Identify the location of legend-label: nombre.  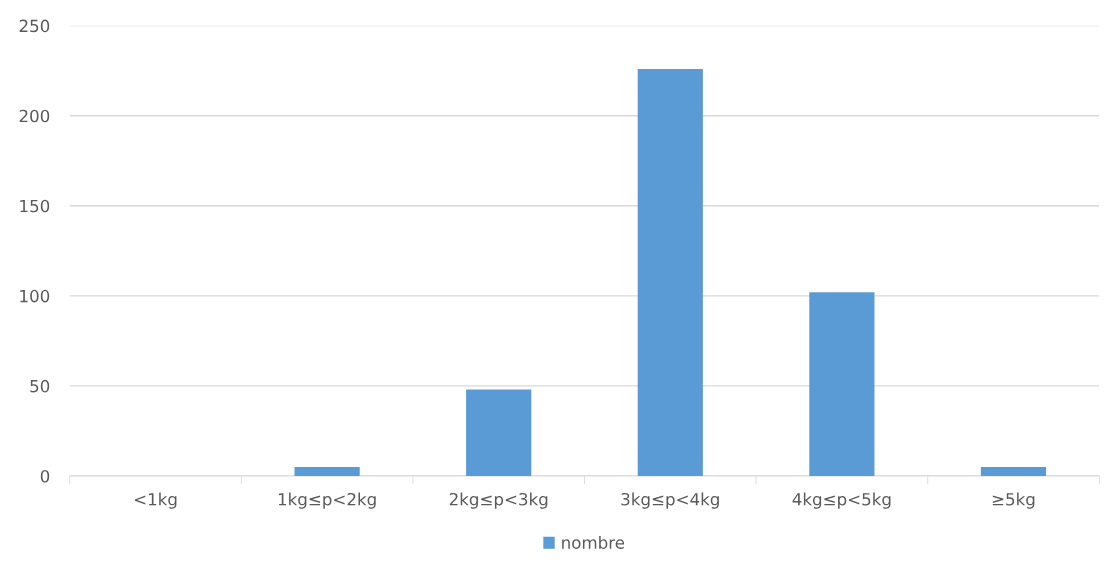
(593, 542).